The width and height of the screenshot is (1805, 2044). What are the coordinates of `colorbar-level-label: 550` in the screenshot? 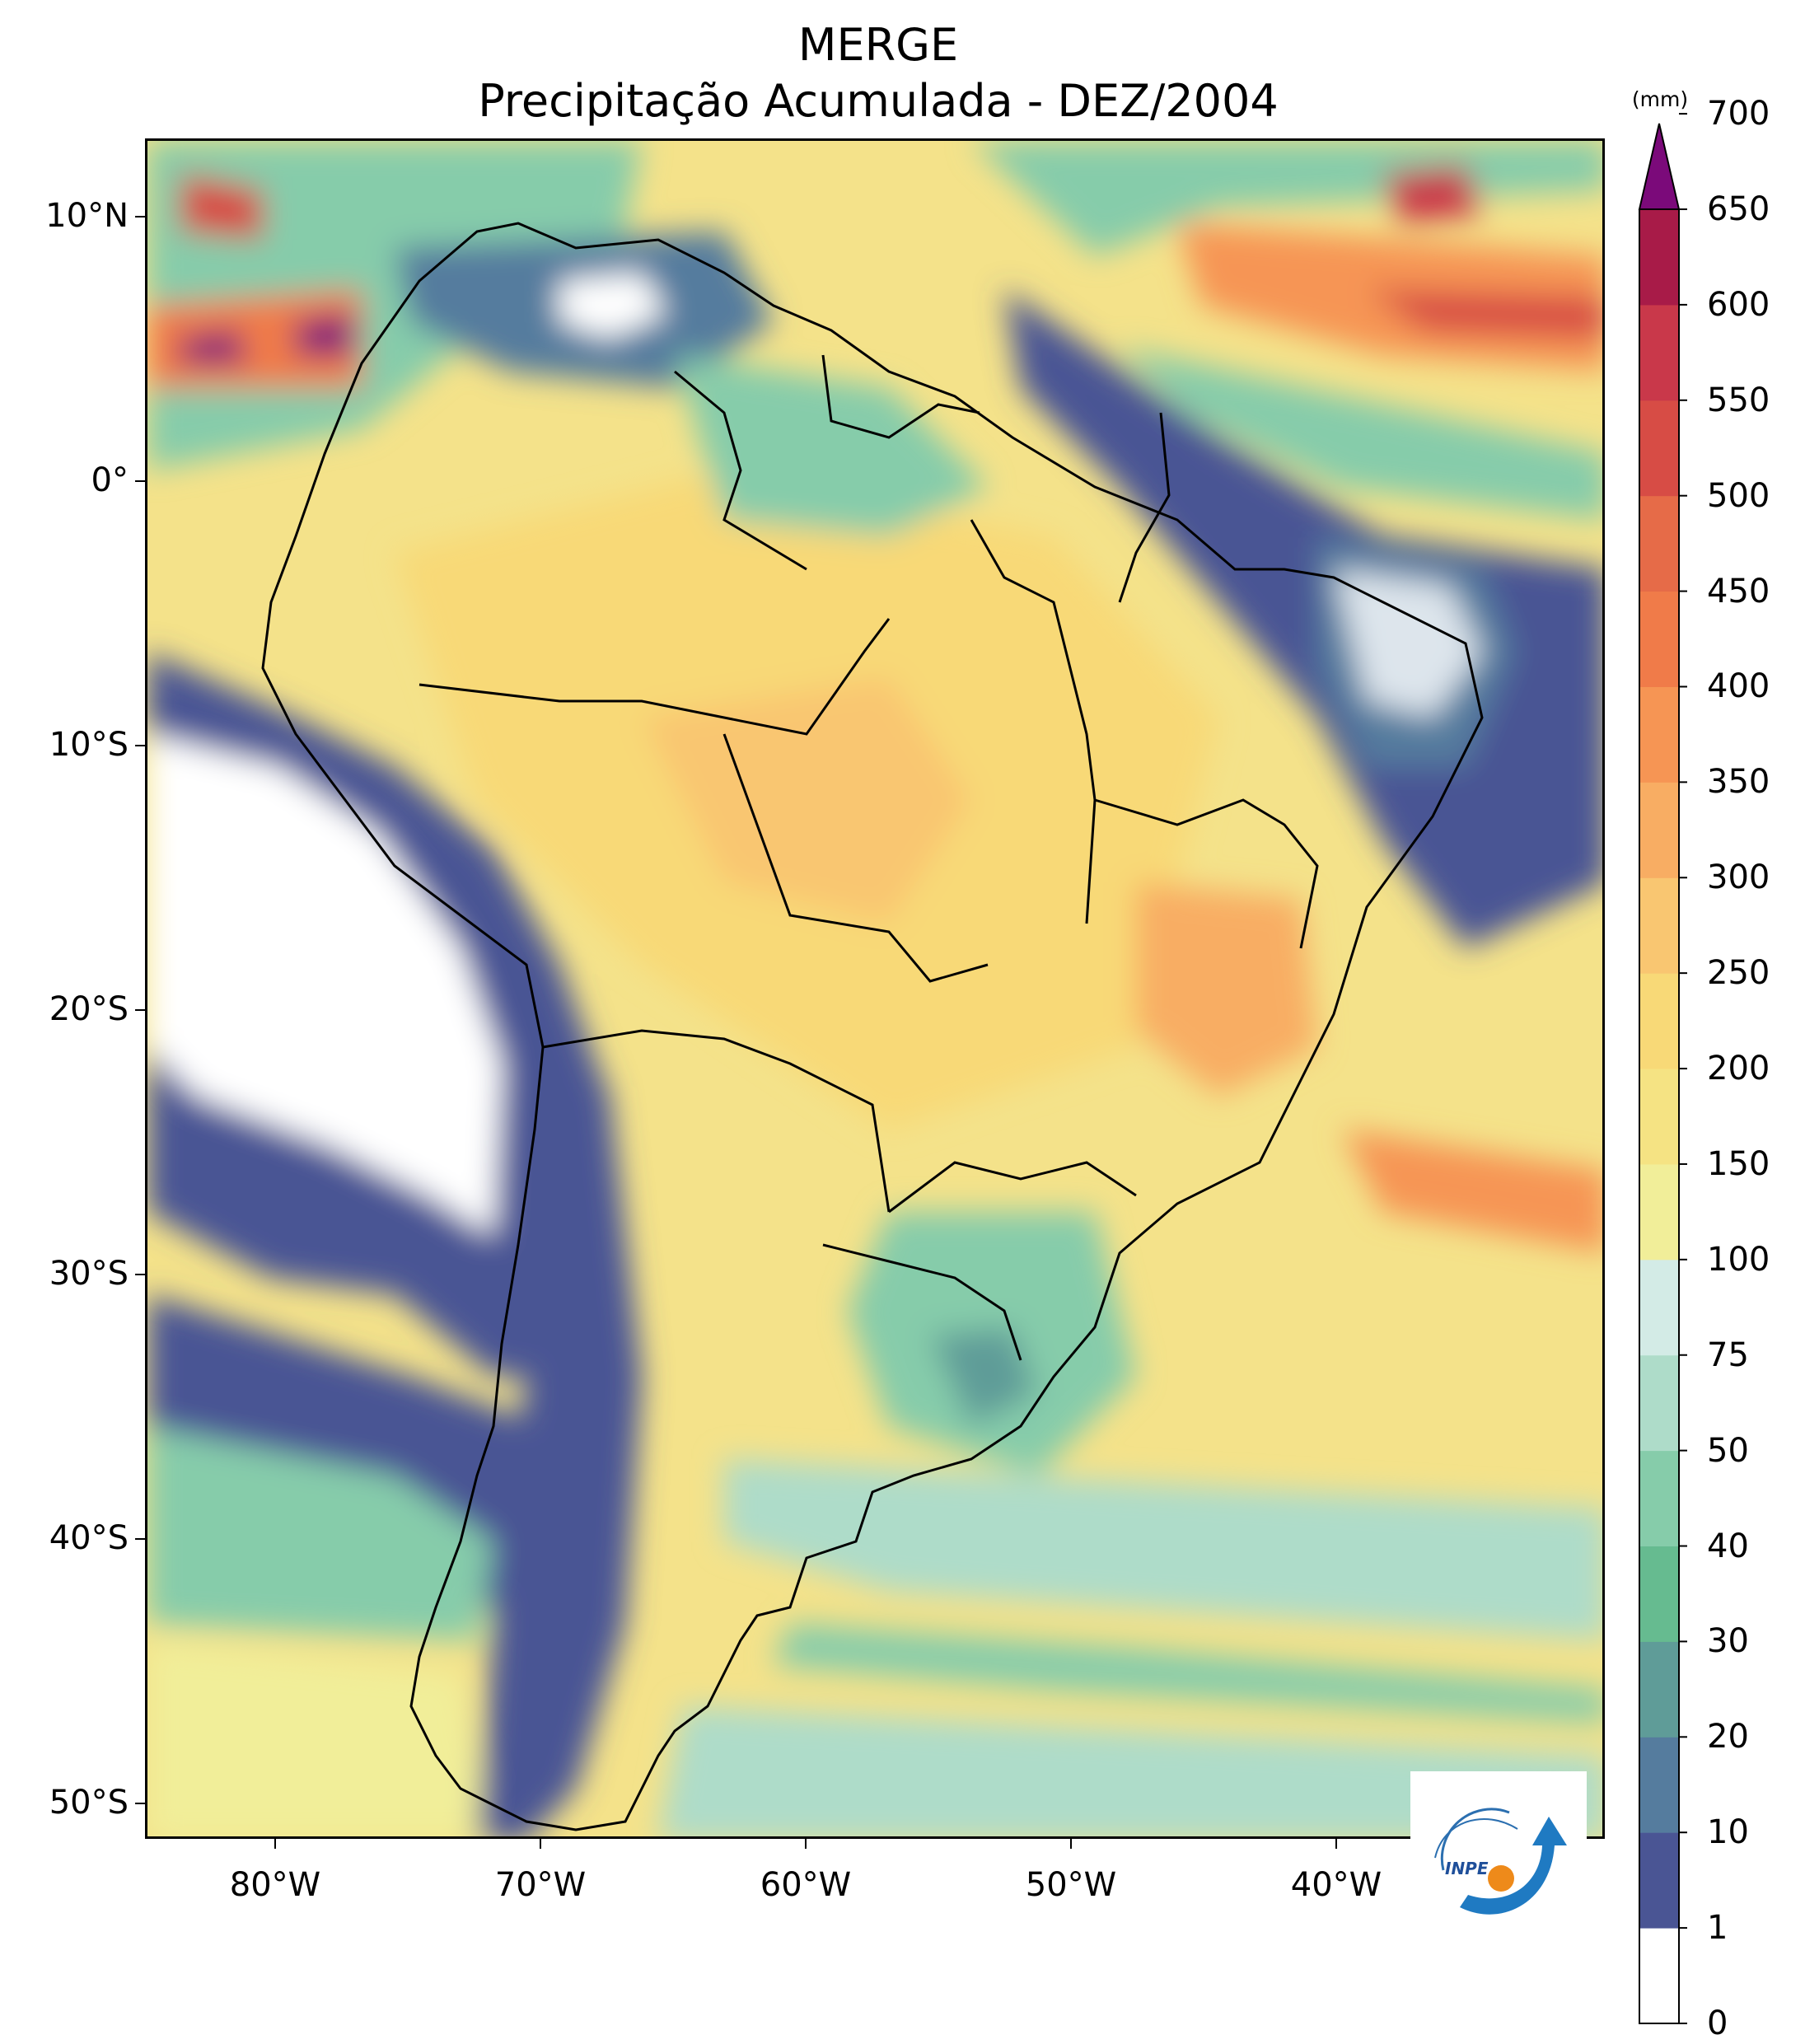 It's located at (1738, 400).